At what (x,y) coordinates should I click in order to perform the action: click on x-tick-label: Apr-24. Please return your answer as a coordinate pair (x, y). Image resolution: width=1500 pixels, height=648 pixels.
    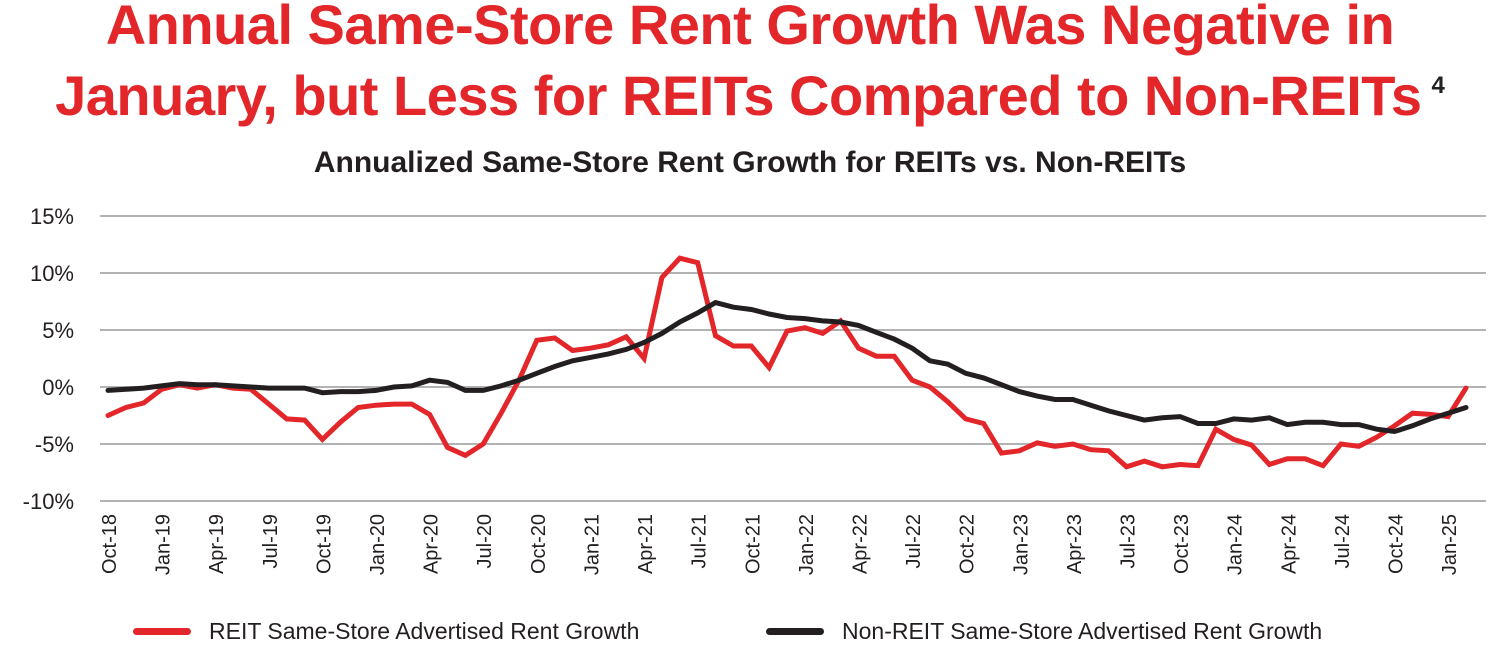
    Looking at the image, I should click on (1289, 544).